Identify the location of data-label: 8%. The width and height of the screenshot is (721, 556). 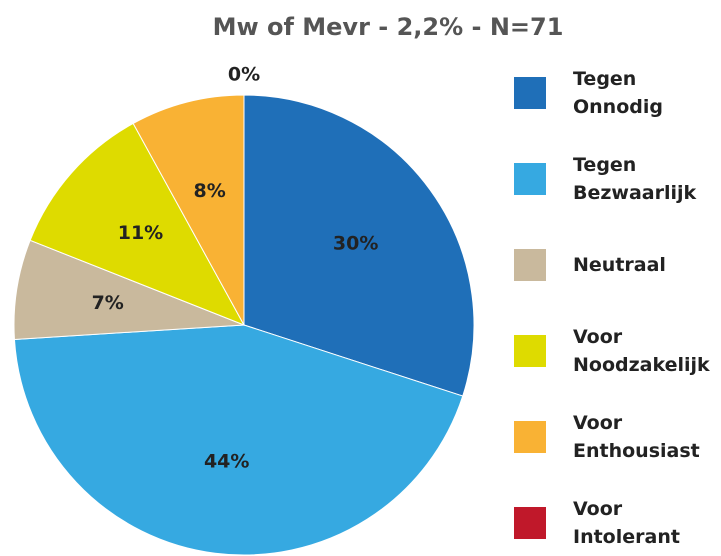
(210, 191).